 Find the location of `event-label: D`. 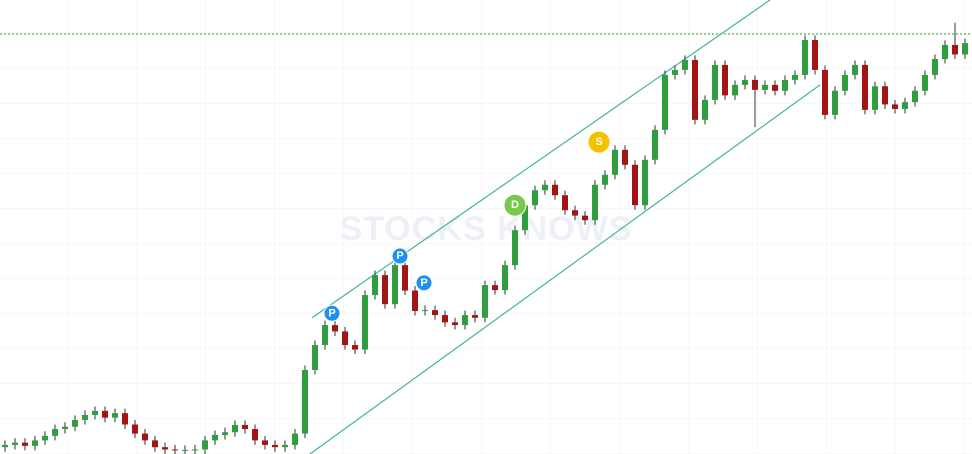

event-label: D is located at coordinates (515, 205).